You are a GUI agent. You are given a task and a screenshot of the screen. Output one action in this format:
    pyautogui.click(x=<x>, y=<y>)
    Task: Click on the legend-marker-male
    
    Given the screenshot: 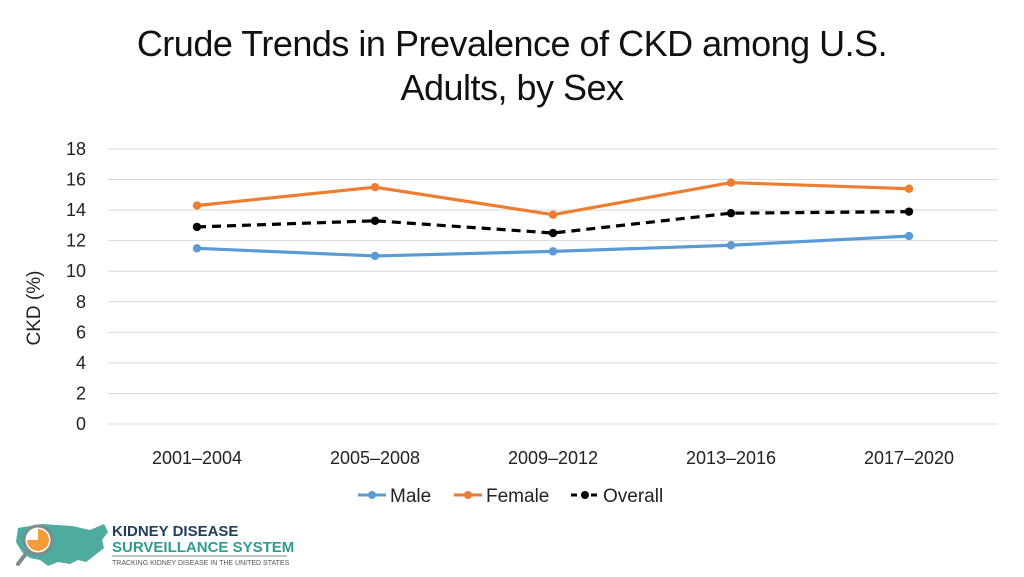 What is the action you would take?
    pyautogui.click(x=372, y=495)
    